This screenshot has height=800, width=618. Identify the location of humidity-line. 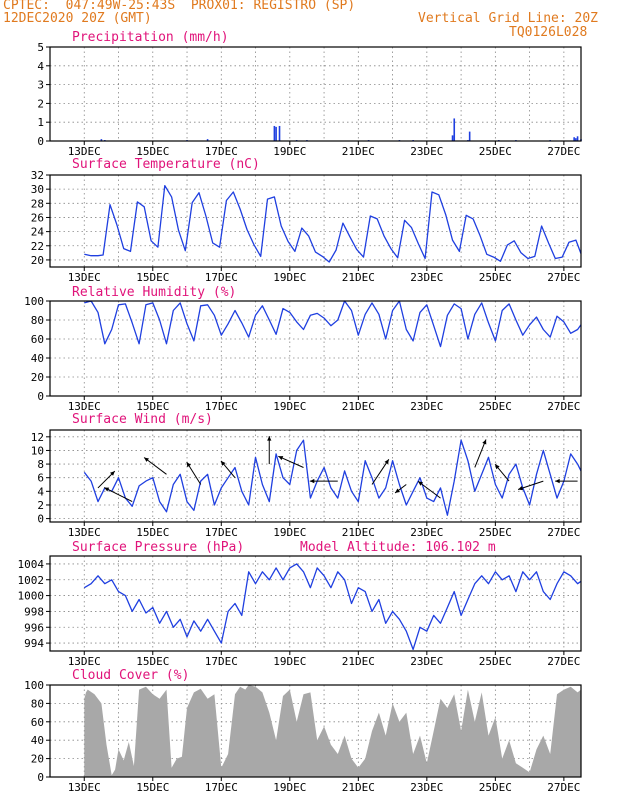
(333, 324).